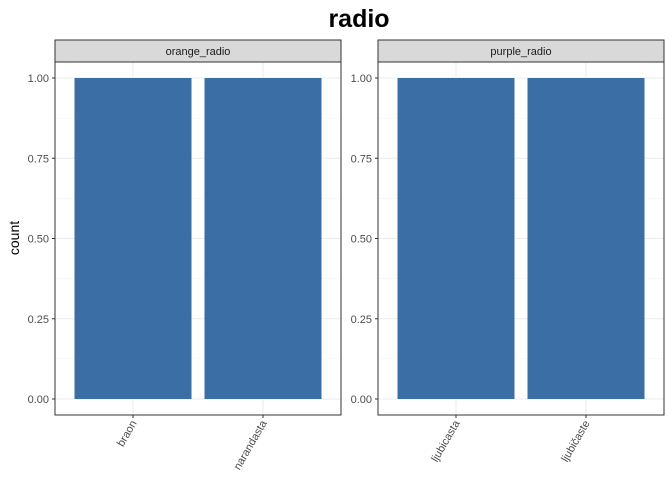  Describe the element at coordinates (251, 445) in the screenshot. I see `x-tick-label: narandasta` at that location.